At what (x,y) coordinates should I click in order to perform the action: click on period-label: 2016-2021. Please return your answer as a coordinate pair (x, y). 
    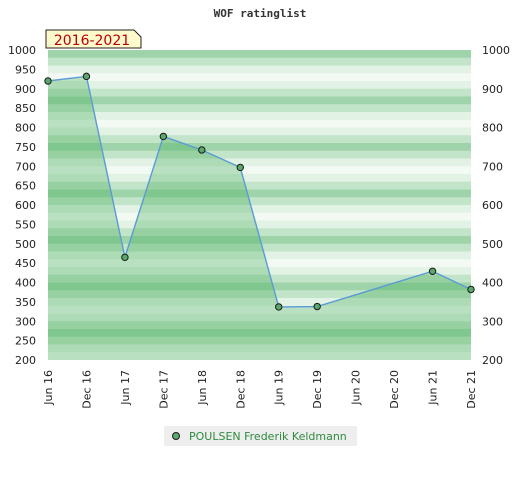
    Looking at the image, I should click on (92, 41).